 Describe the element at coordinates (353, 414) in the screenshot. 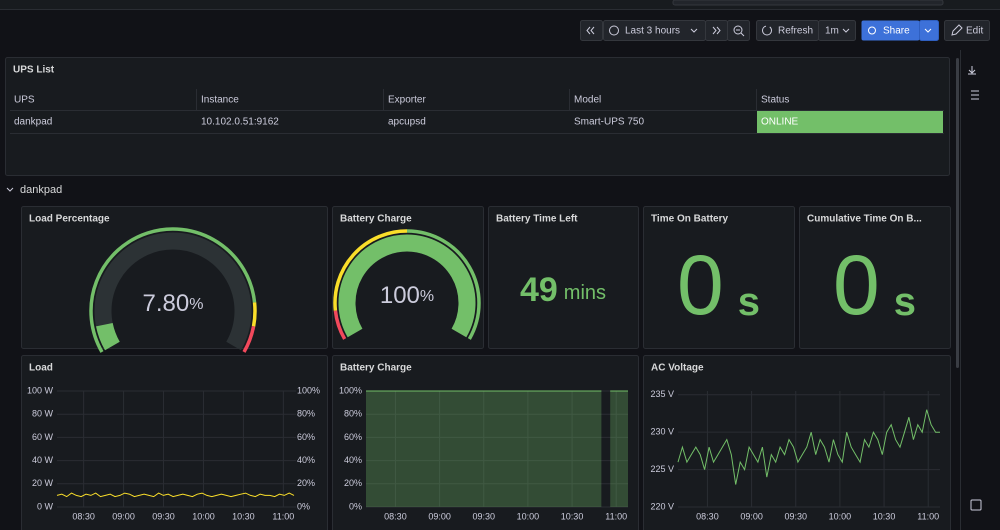

I see `y-tick-label: 80%` at that location.